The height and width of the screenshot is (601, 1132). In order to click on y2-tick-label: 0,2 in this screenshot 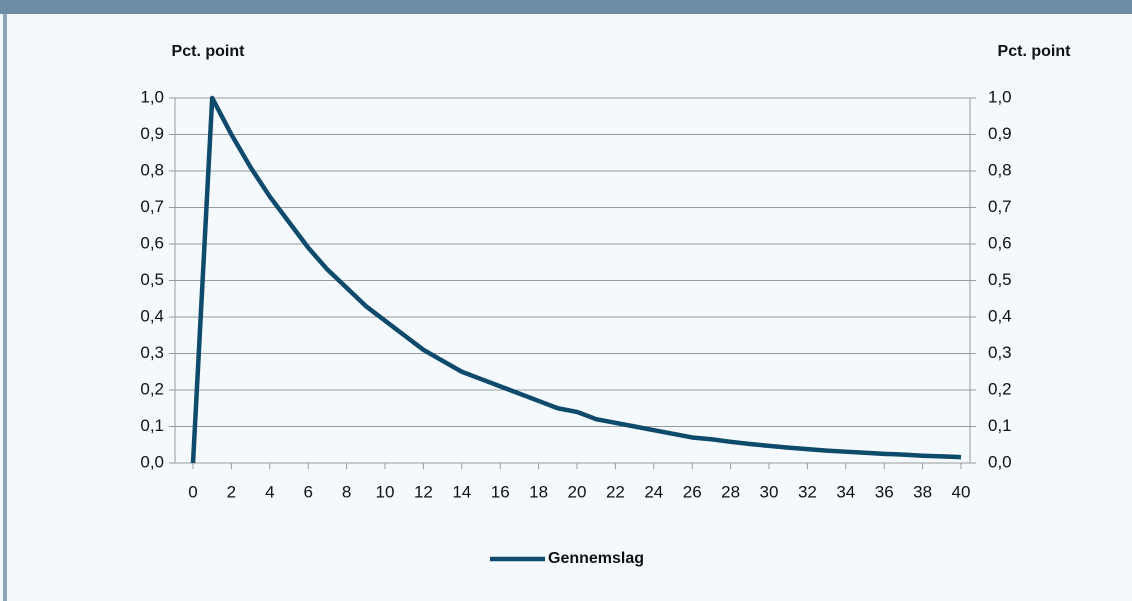, I will do `click(1000, 388)`.